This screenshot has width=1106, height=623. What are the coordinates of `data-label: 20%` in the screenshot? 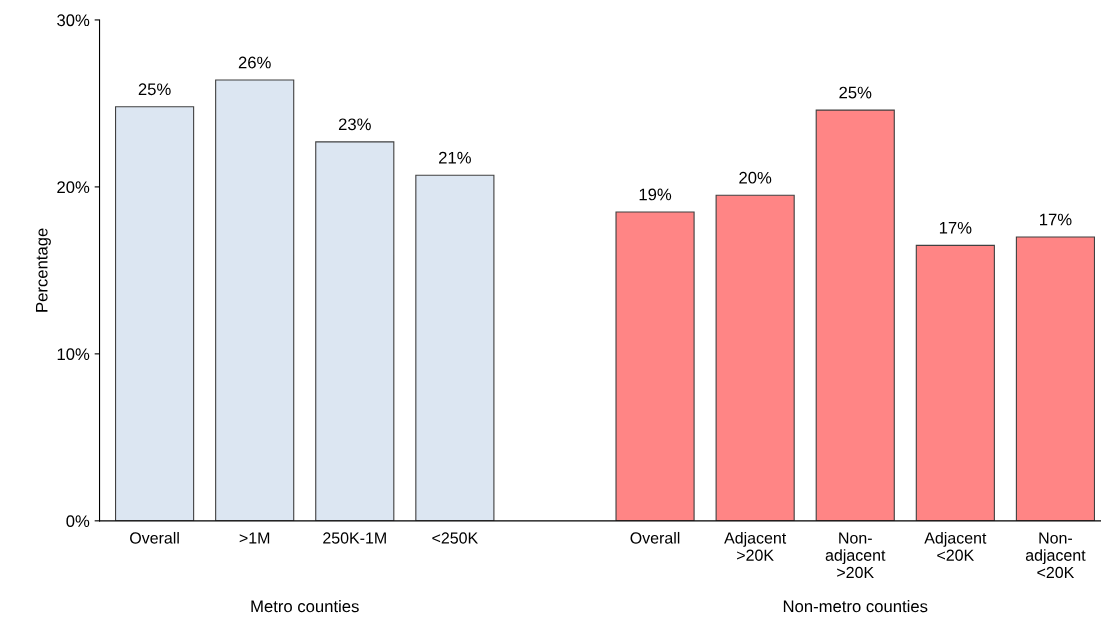 It's located at (755, 177).